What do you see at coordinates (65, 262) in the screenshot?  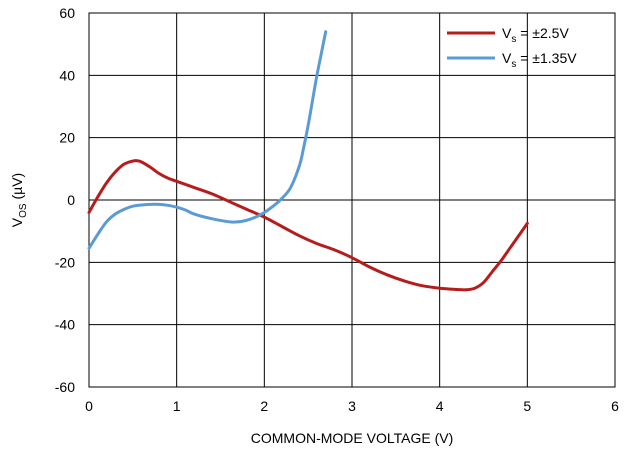 I see `y-tick-label: -20` at bounding box center [65, 262].